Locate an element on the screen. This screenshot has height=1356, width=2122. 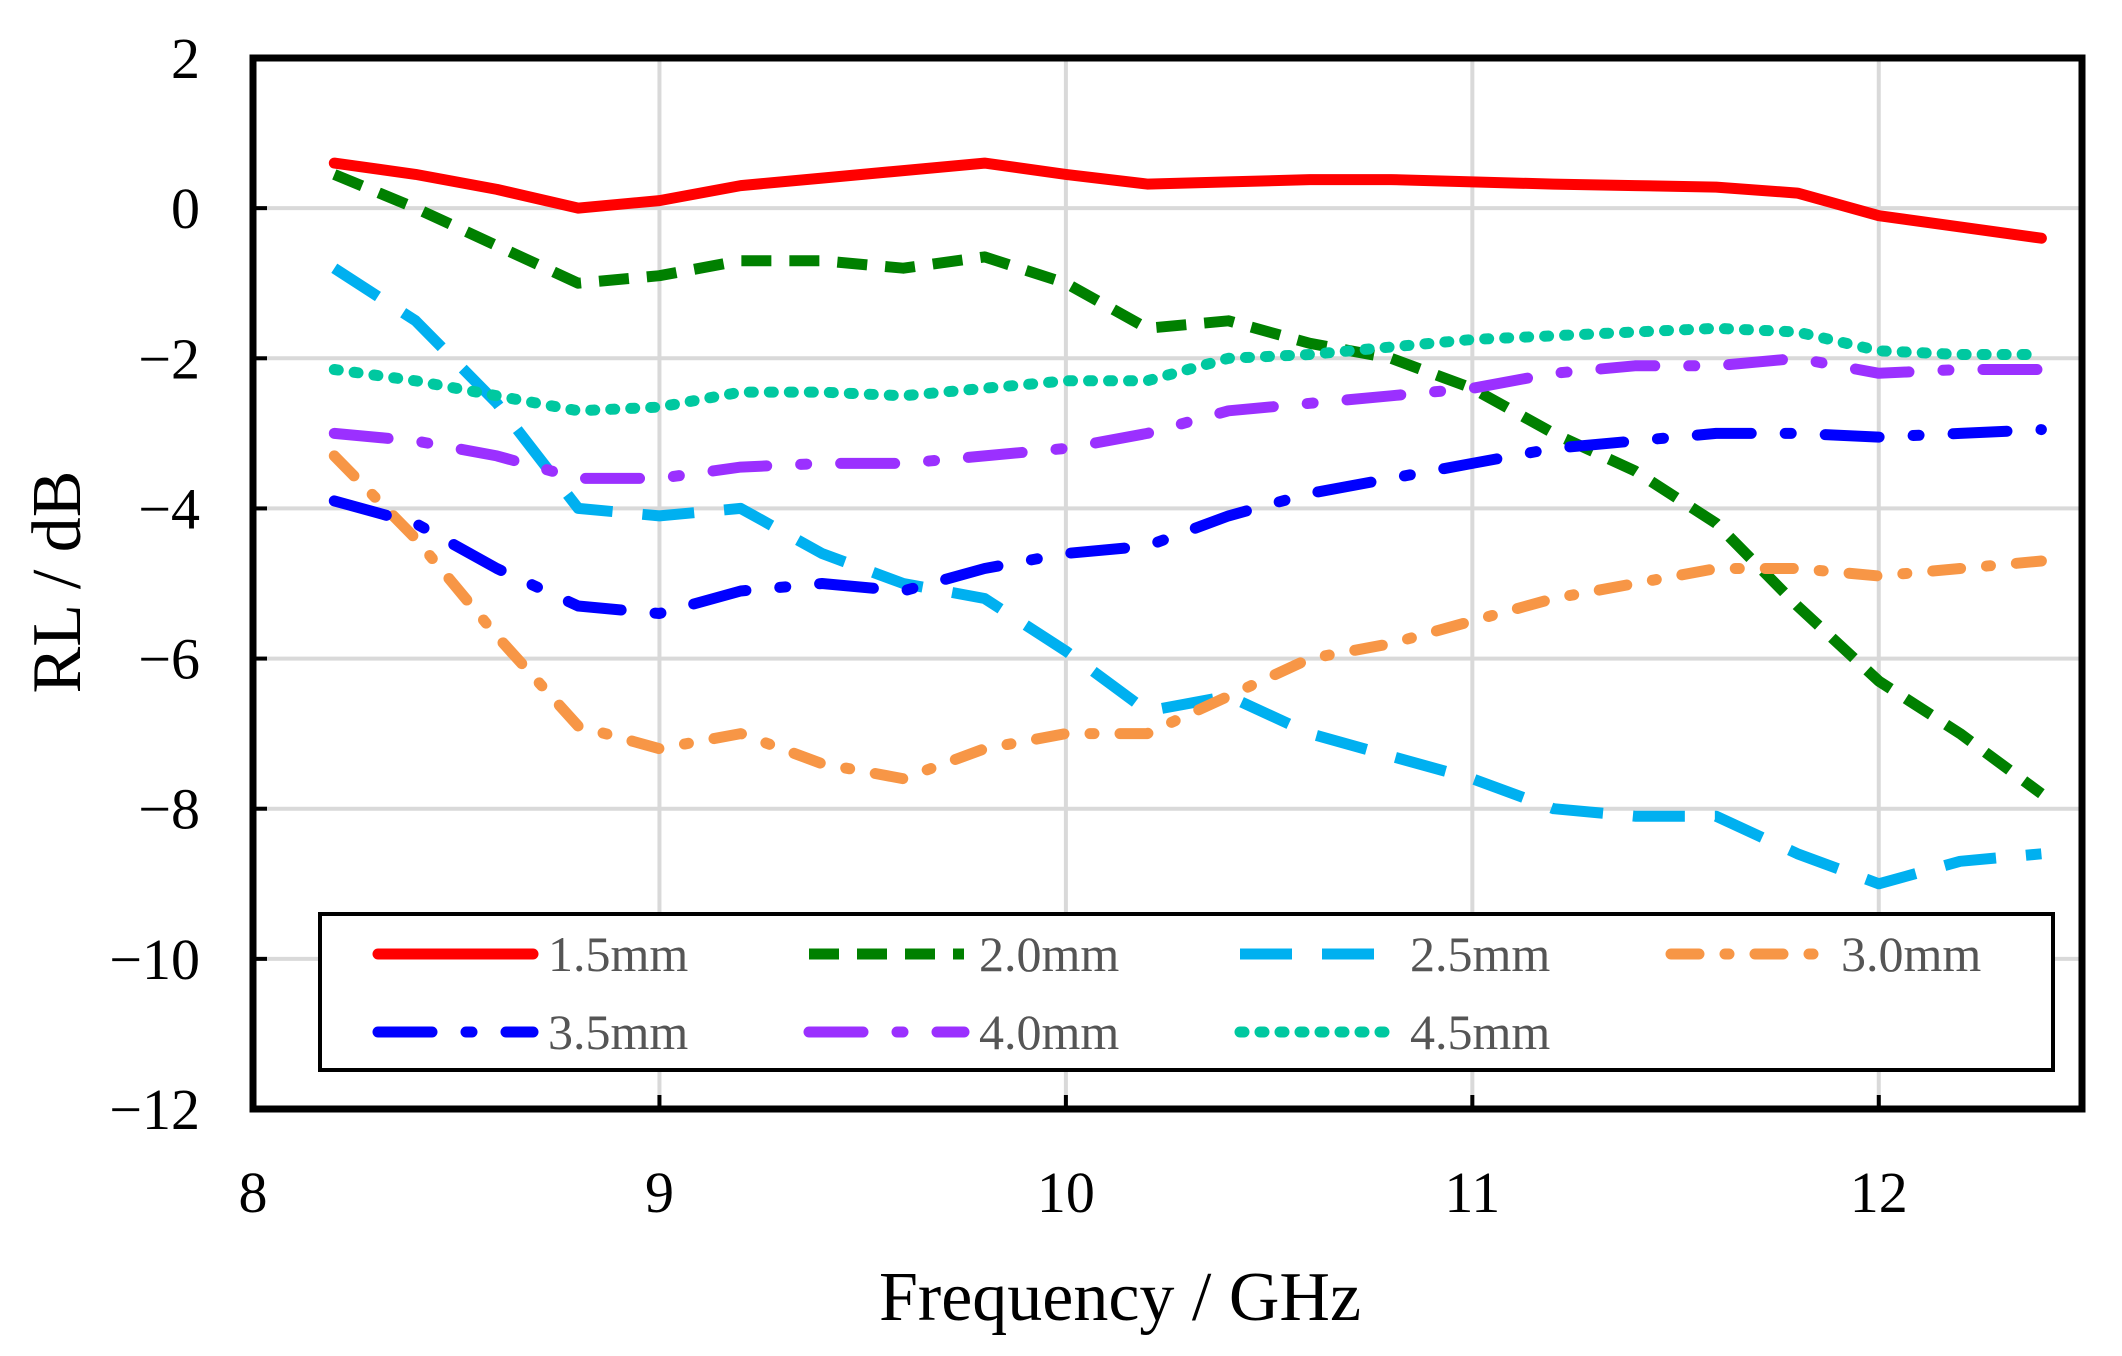
legend-label: 3.5mm is located at coordinates (618, 1032).